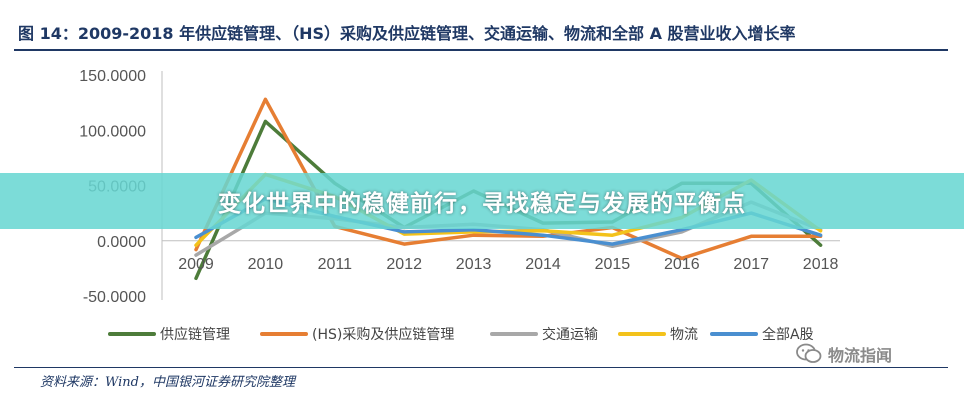 The height and width of the screenshot is (400, 964). What do you see at coordinates (613, 264) in the screenshot?
I see `x-tick-label: 2015` at bounding box center [613, 264].